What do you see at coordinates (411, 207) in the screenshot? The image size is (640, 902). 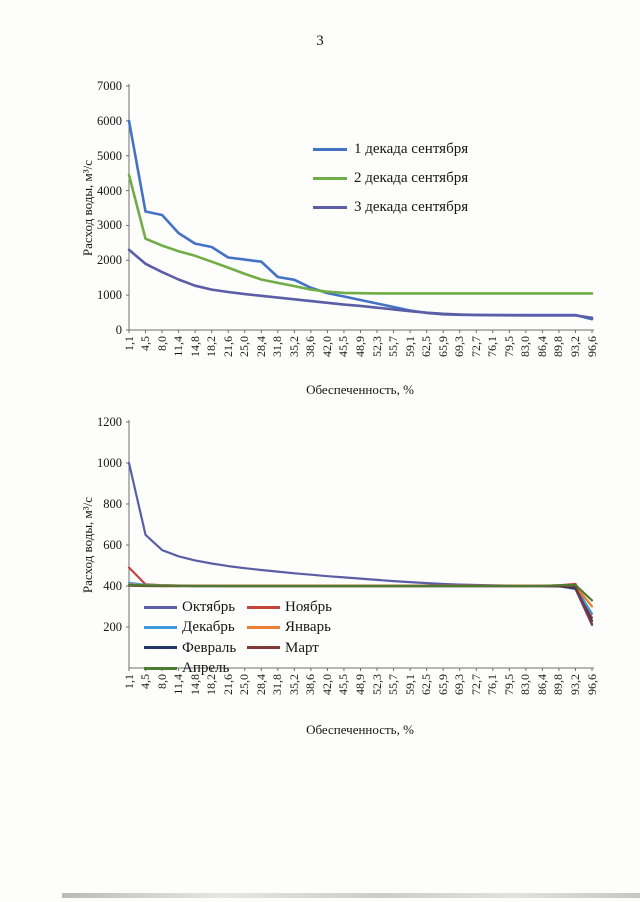 I see `legend-label: 3 декада сентября` at bounding box center [411, 207].